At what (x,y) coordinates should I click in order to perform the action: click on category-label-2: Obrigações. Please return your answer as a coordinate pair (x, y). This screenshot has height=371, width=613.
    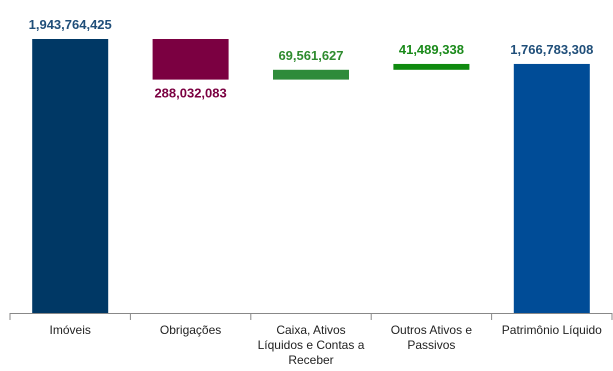
    Looking at the image, I should click on (190, 330).